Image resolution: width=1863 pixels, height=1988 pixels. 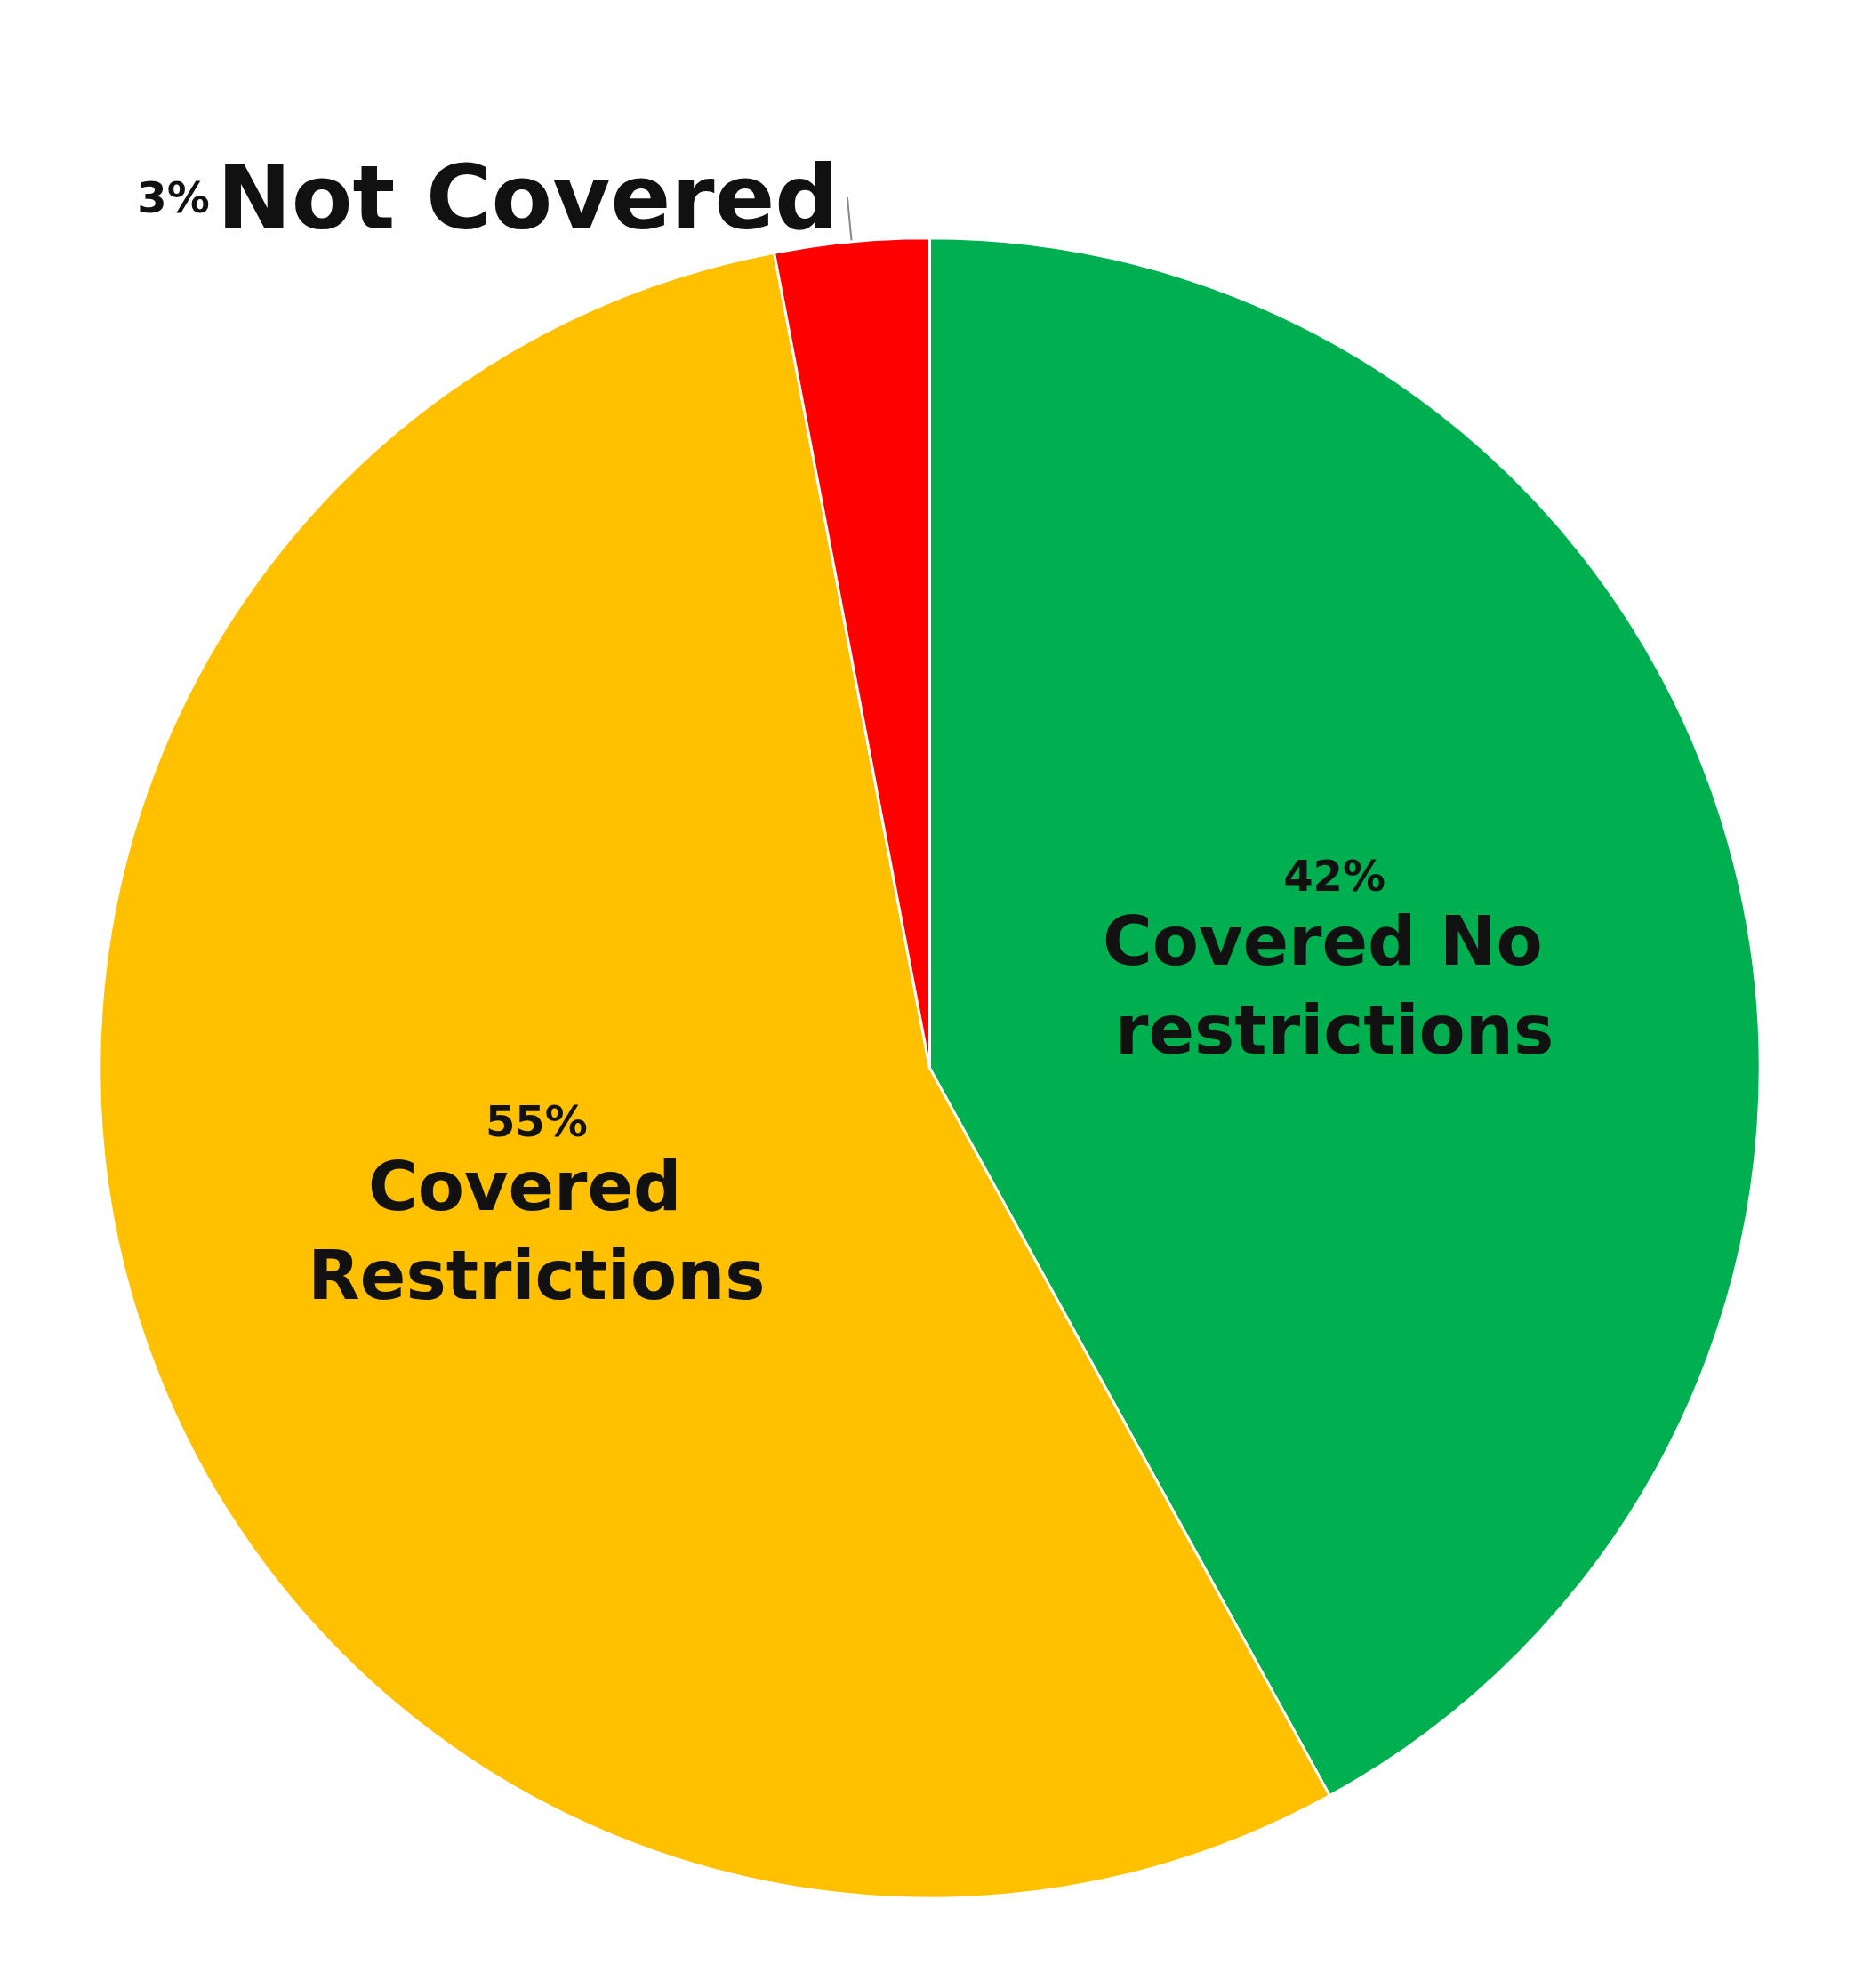 What do you see at coordinates (528, 197) in the screenshot?
I see `slice-label: Not Covered` at bounding box center [528, 197].